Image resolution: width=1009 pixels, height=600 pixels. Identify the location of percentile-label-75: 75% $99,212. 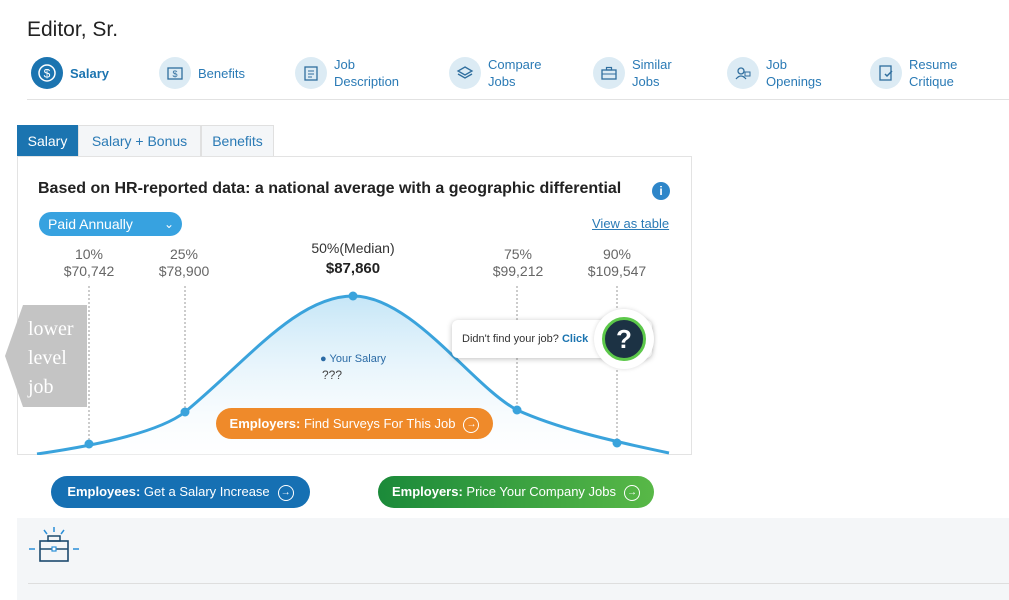
(518, 263).